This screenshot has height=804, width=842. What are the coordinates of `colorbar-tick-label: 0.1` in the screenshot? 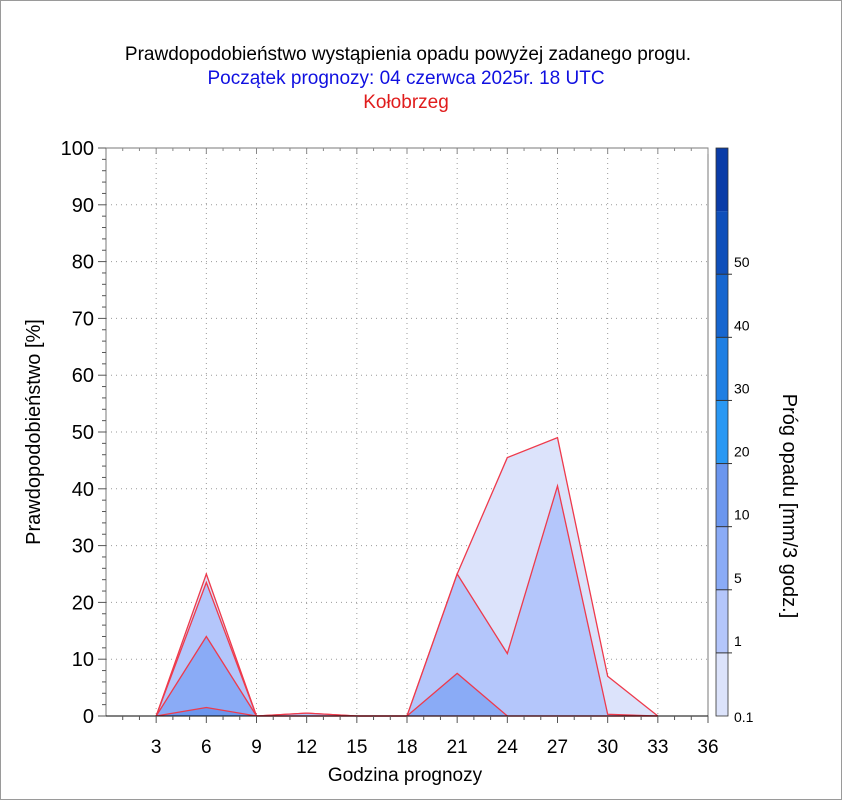 It's located at (744, 717).